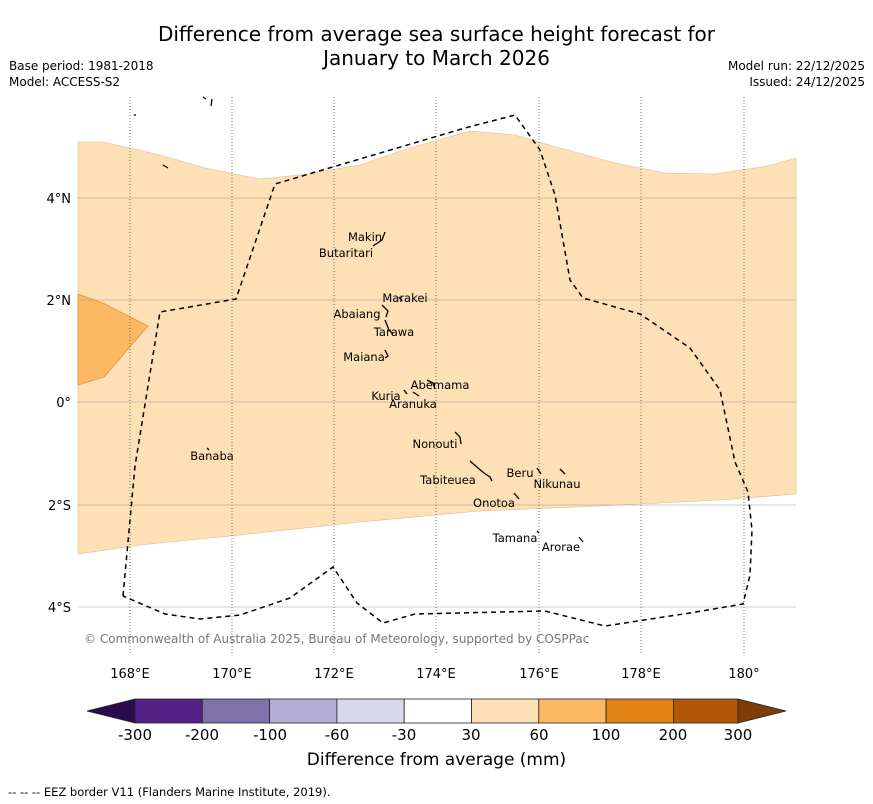  Describe the element at coordinates (520, 473) in the screenshot. I see `island-label-beru: Beru` at that location.